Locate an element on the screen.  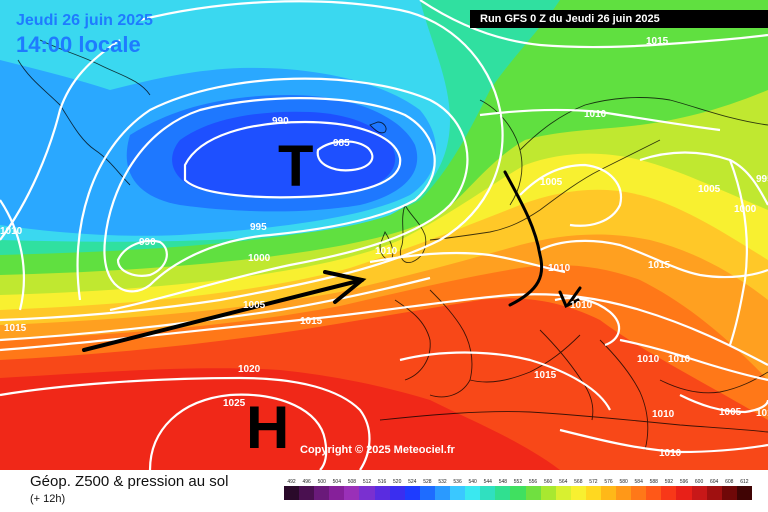
label-1010-c: 1010 is located at coordinates (386, 251).